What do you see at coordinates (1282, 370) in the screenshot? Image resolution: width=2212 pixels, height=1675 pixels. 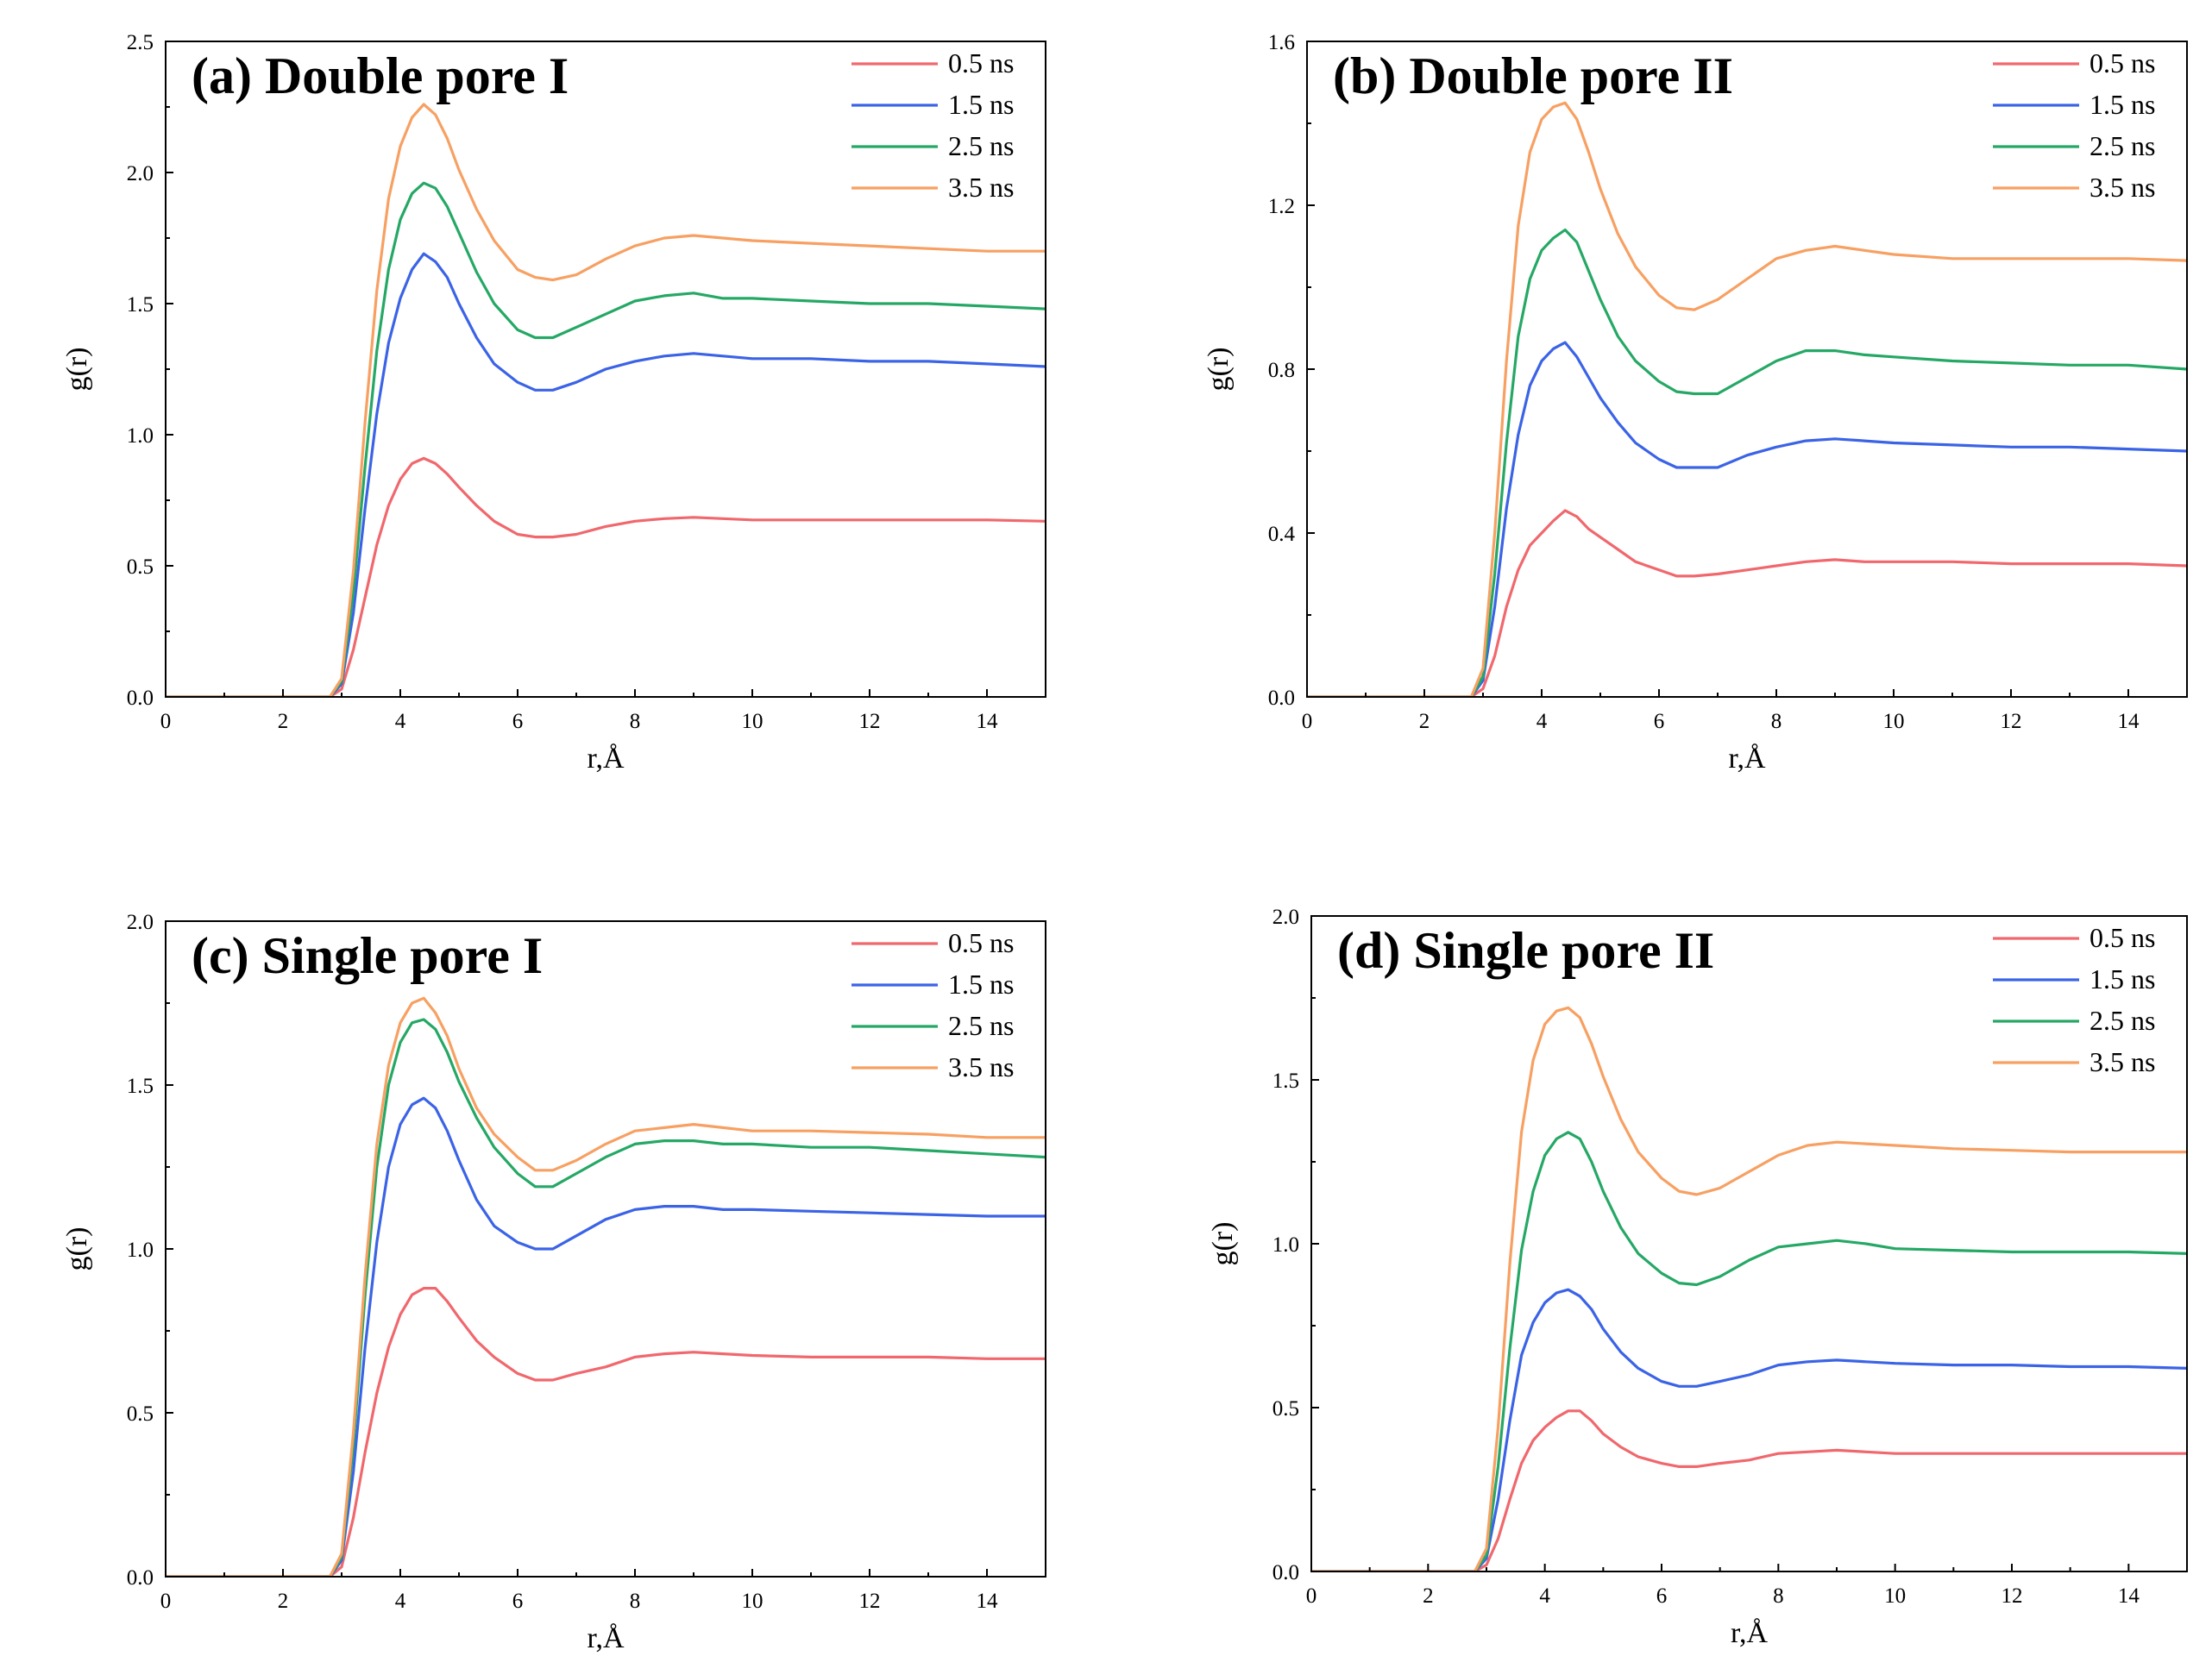 I see `y-tick-label: 0.8` at bounding box center [1282, 370].